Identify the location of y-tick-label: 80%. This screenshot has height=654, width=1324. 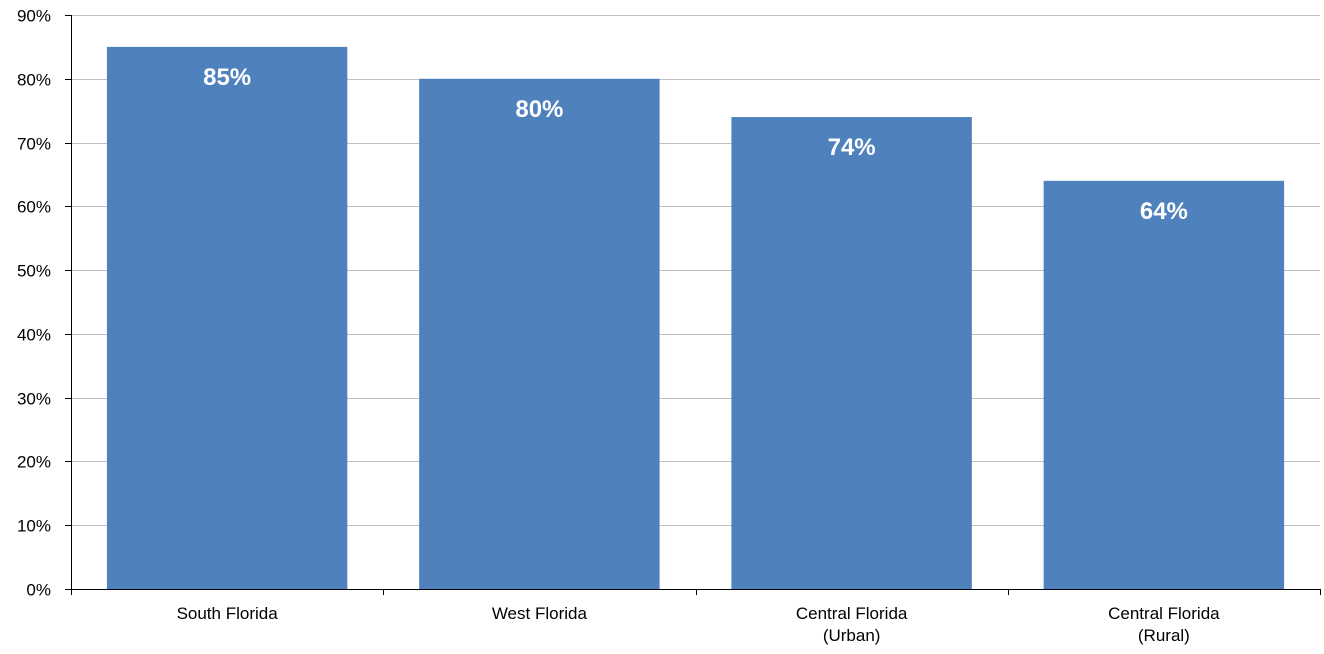
(34, 80).